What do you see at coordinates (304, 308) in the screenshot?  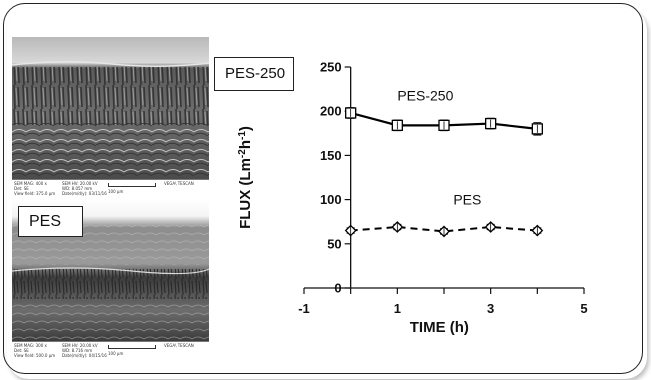 I see `x-tick-label: -1` at bounding box center [304, 308].